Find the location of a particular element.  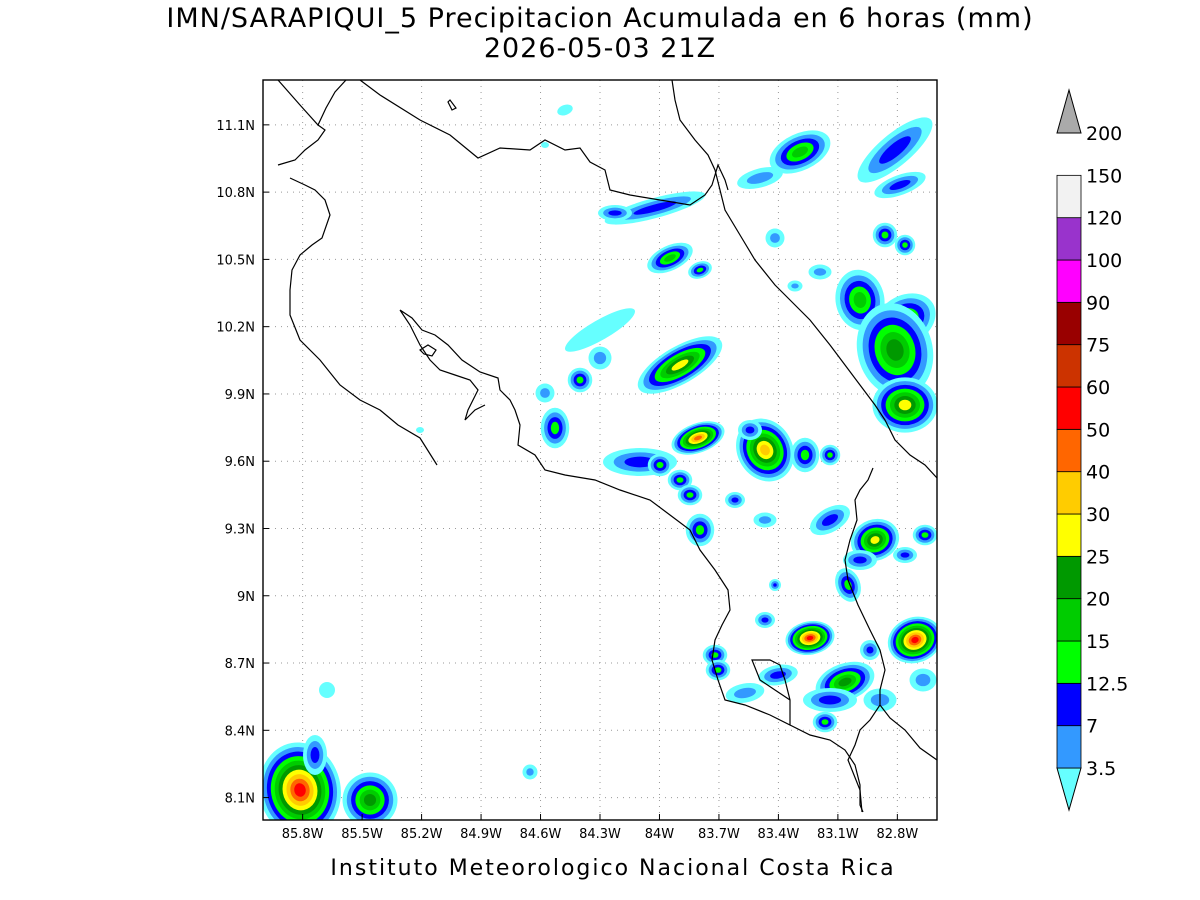

lat-tick-label: 11.1N is located at coordinates (235, 126).